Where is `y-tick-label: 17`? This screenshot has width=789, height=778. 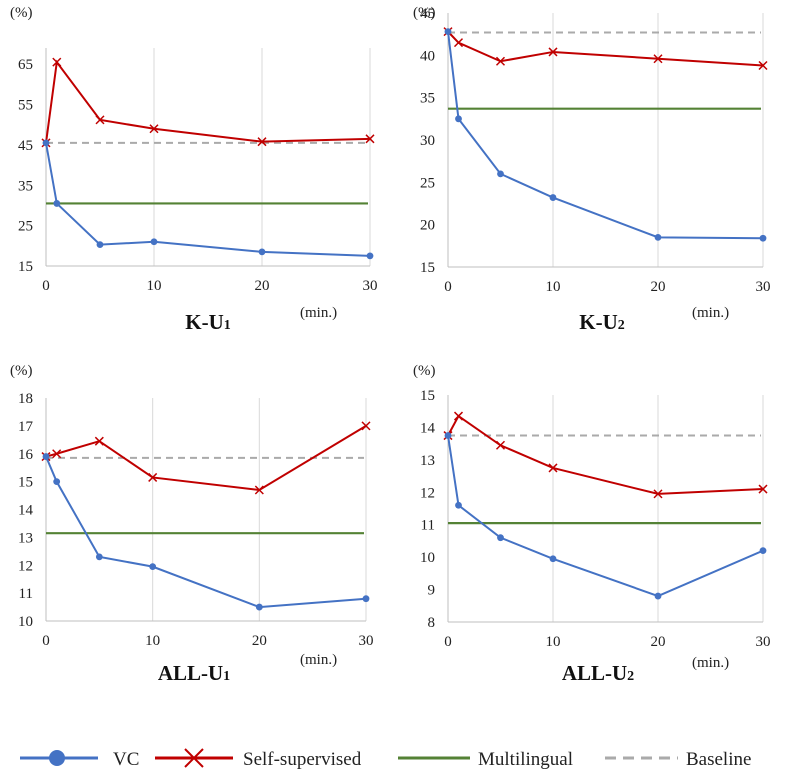
y-tick-label: 17 is located at coordinates (26, 427).